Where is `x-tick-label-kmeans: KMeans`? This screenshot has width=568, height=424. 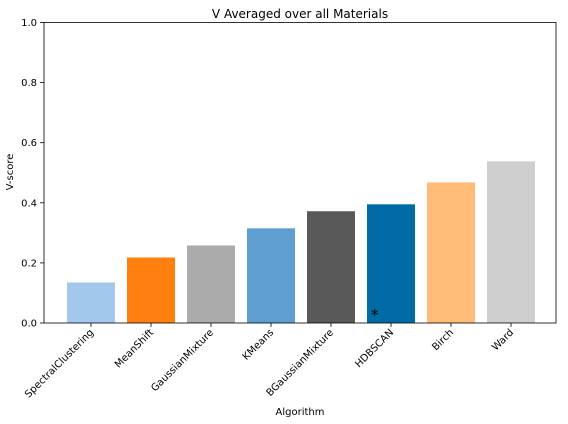 x-tick-label-kmeans: KMeans is located at coordinates (258, 344).